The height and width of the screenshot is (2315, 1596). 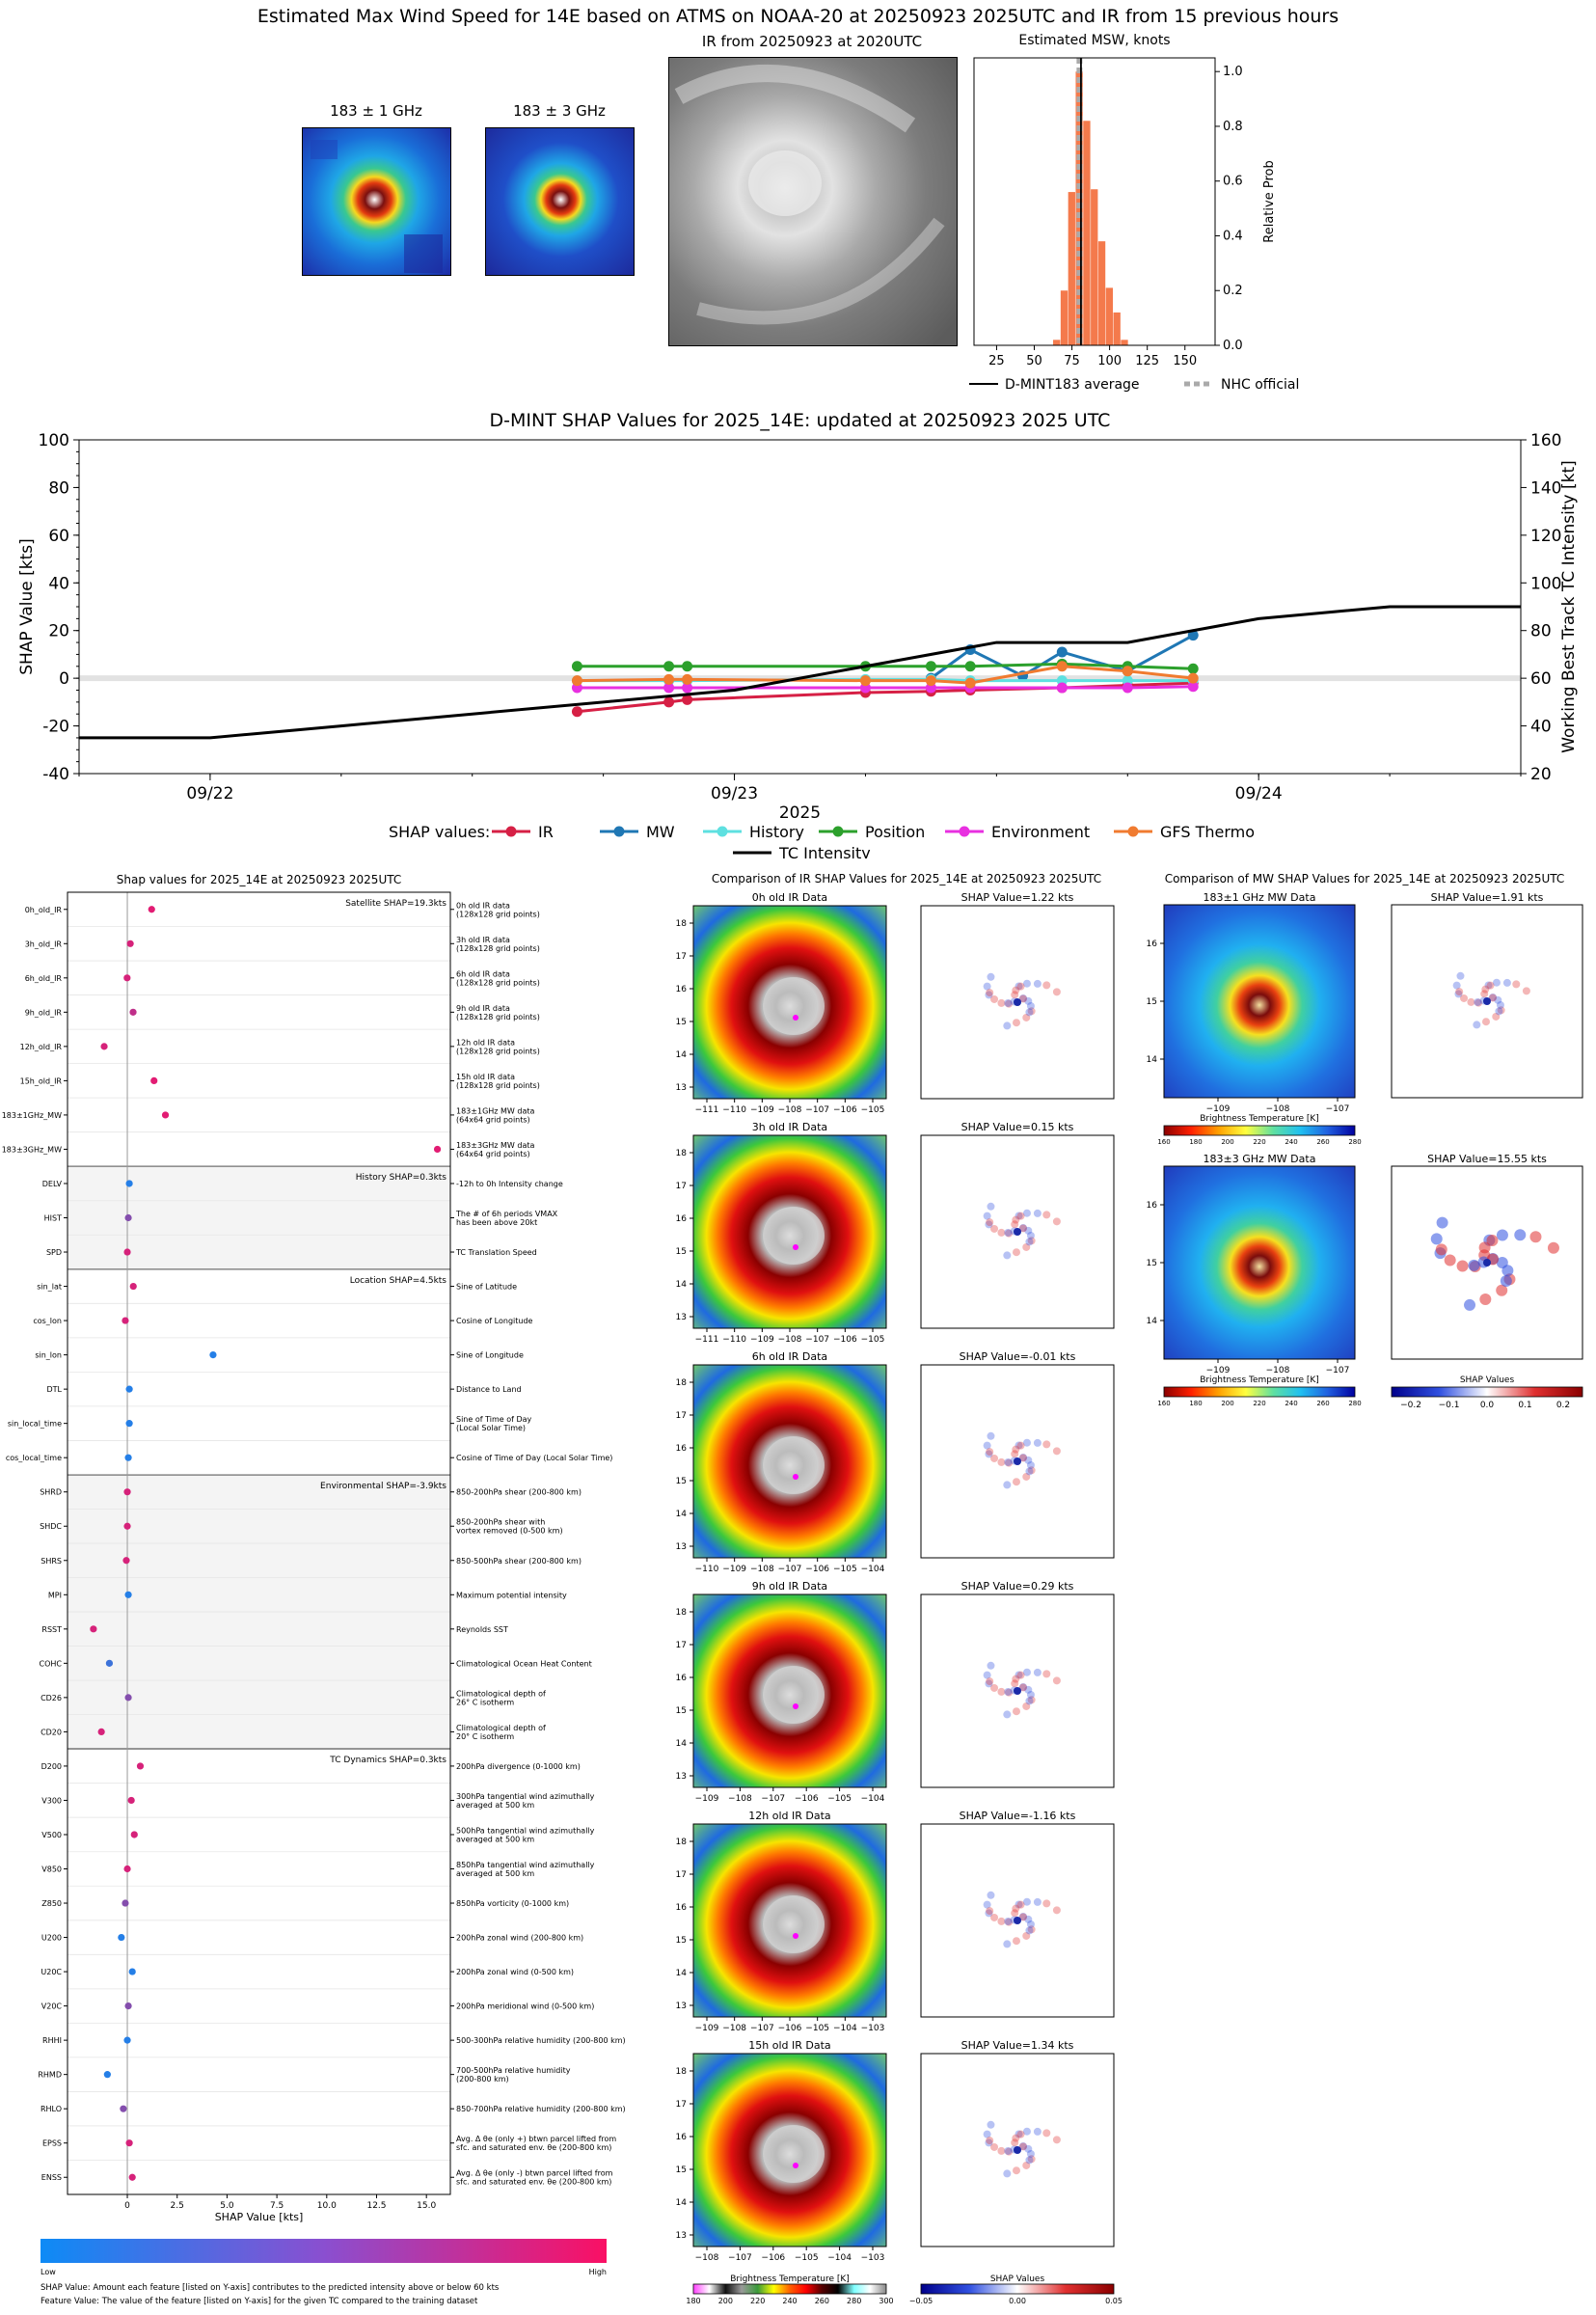 What do you see at coordinates (1018, 2150) in the screenshot?
I see `ir-shap-5-frame` at bounding box center [1018, 2150].